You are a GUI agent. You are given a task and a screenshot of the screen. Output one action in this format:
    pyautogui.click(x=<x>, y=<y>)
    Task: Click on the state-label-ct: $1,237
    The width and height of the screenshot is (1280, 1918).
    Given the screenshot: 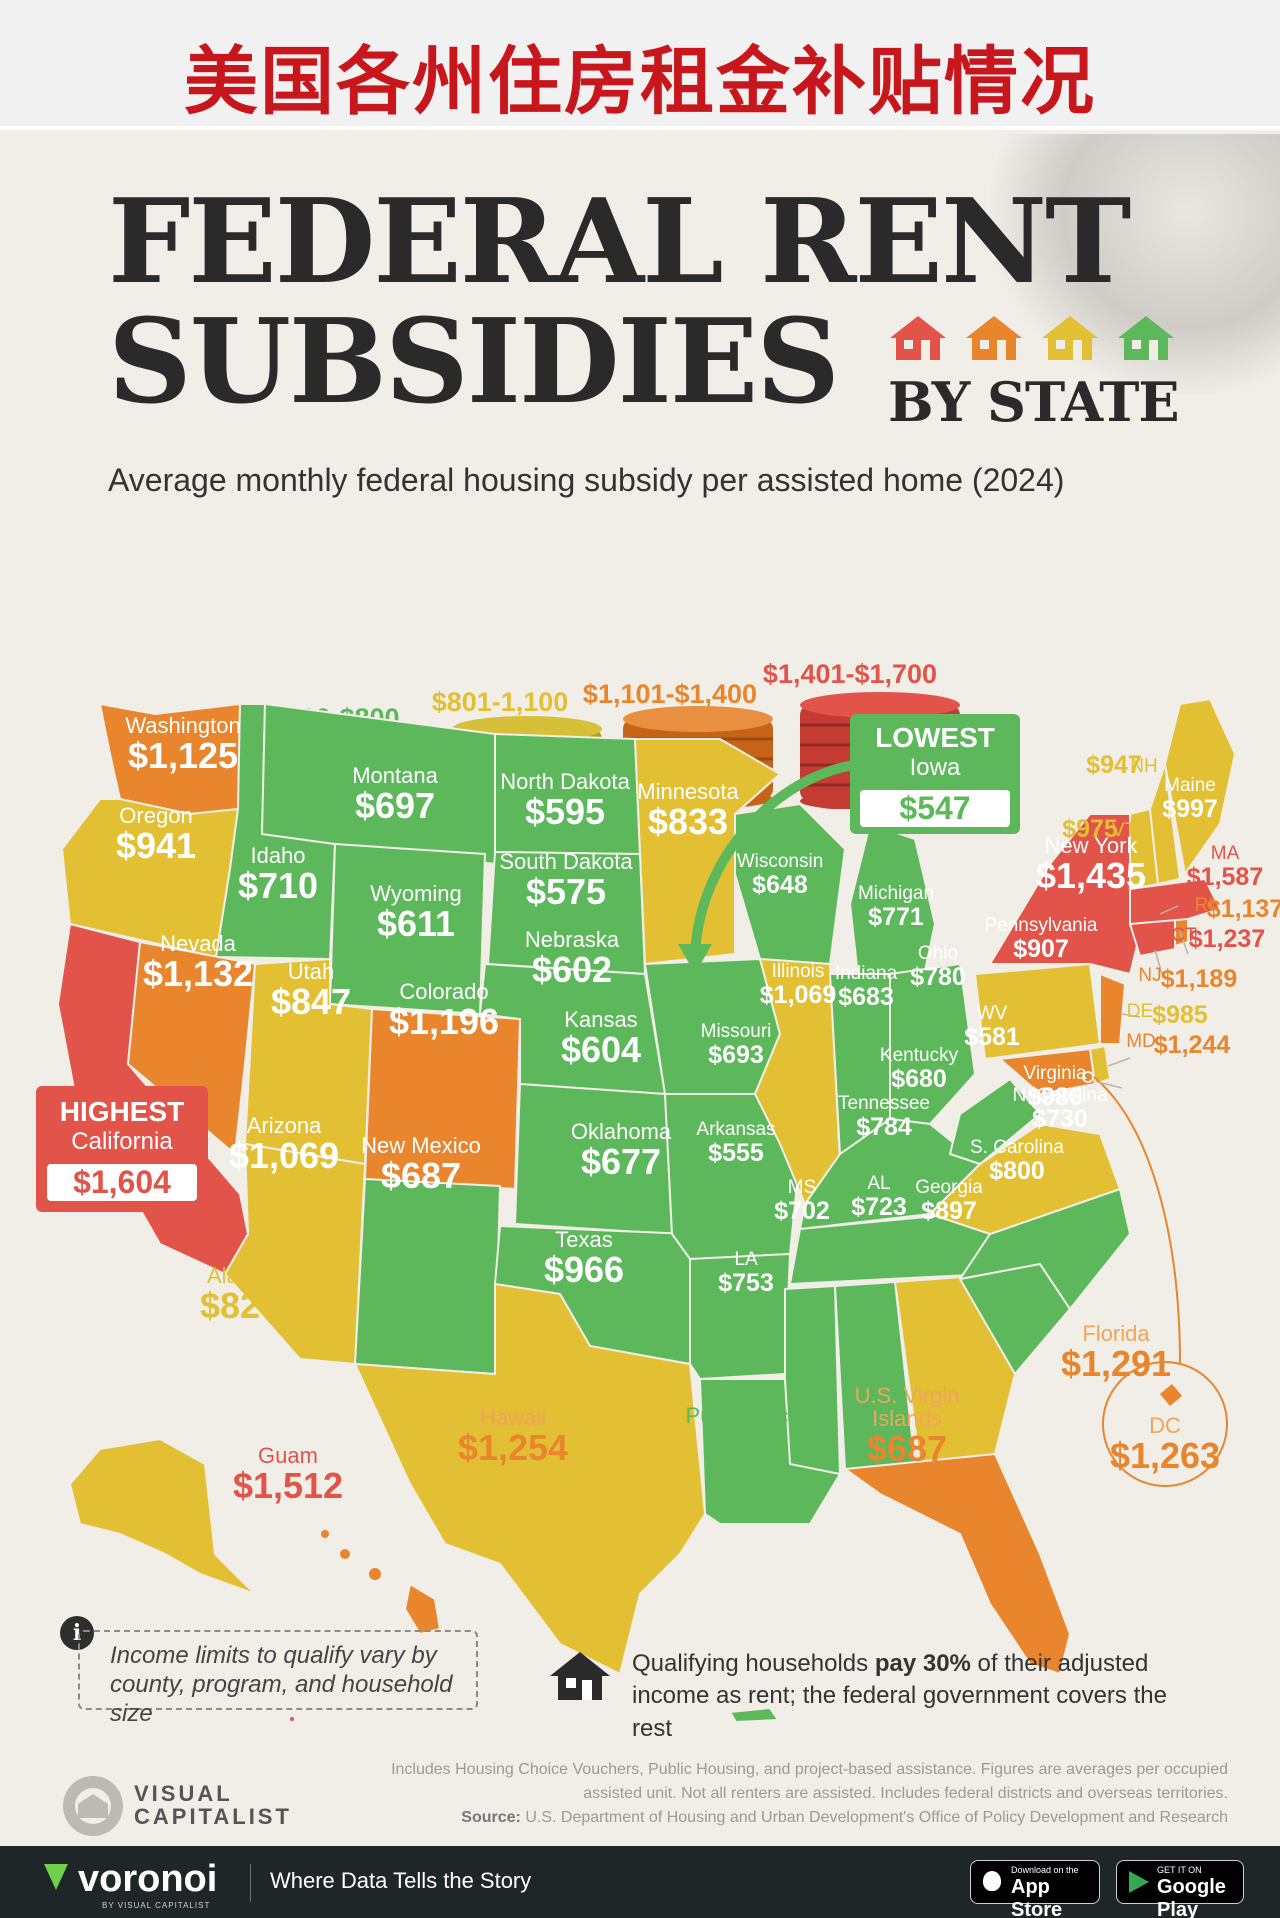 What is the action you would take?
    pyautogui.click(x=1227, y=939)
    